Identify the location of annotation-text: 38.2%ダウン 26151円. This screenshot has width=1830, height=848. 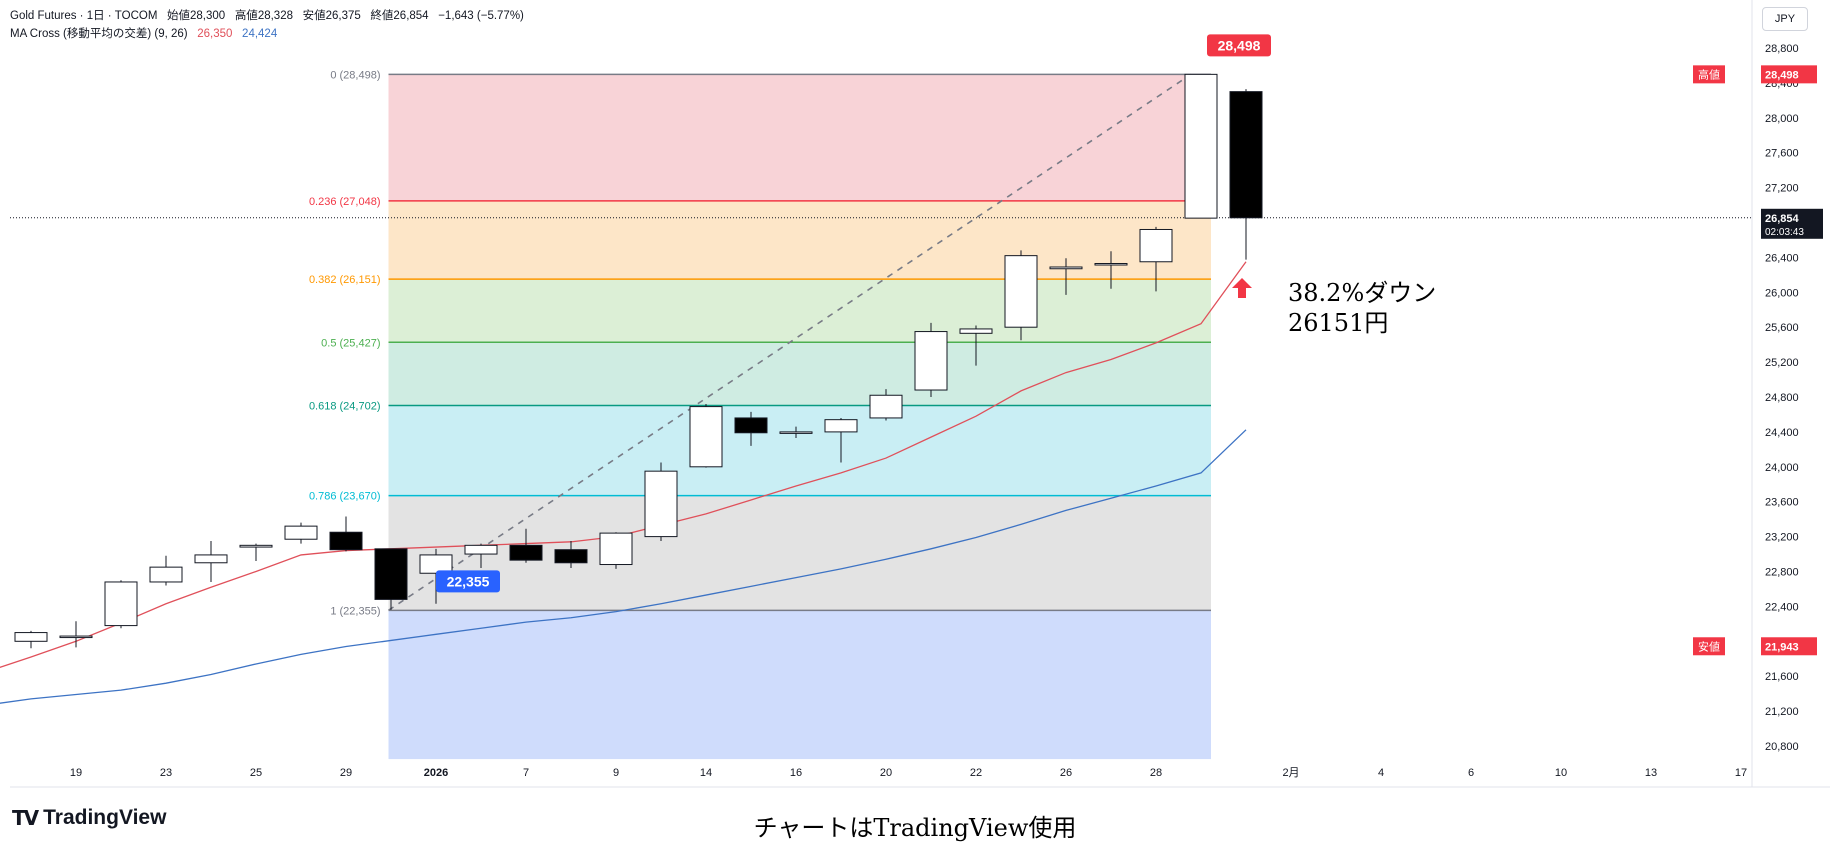
(1362, 308).